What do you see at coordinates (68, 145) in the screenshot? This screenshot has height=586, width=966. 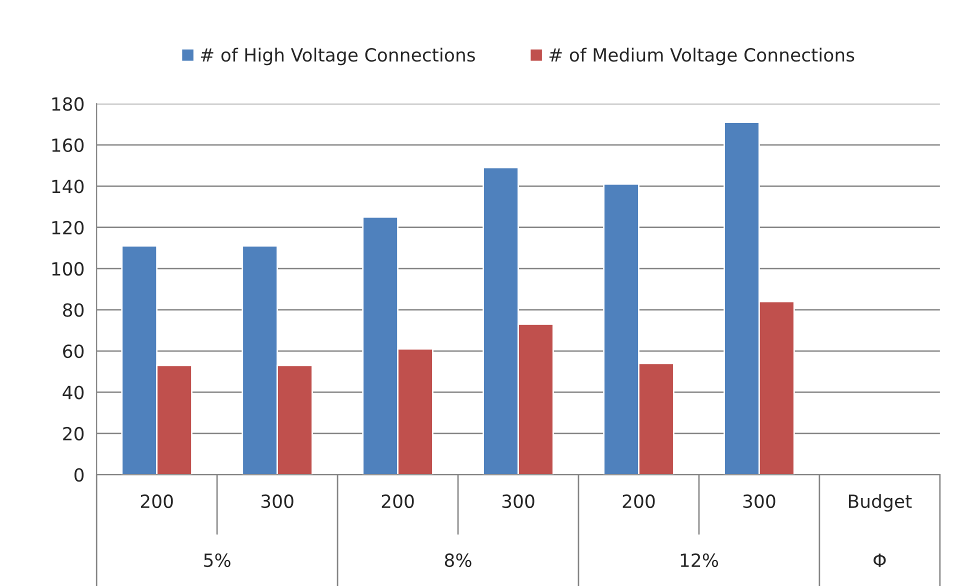 I see `y-tick-label: 160` at bounding box center [68, 145].